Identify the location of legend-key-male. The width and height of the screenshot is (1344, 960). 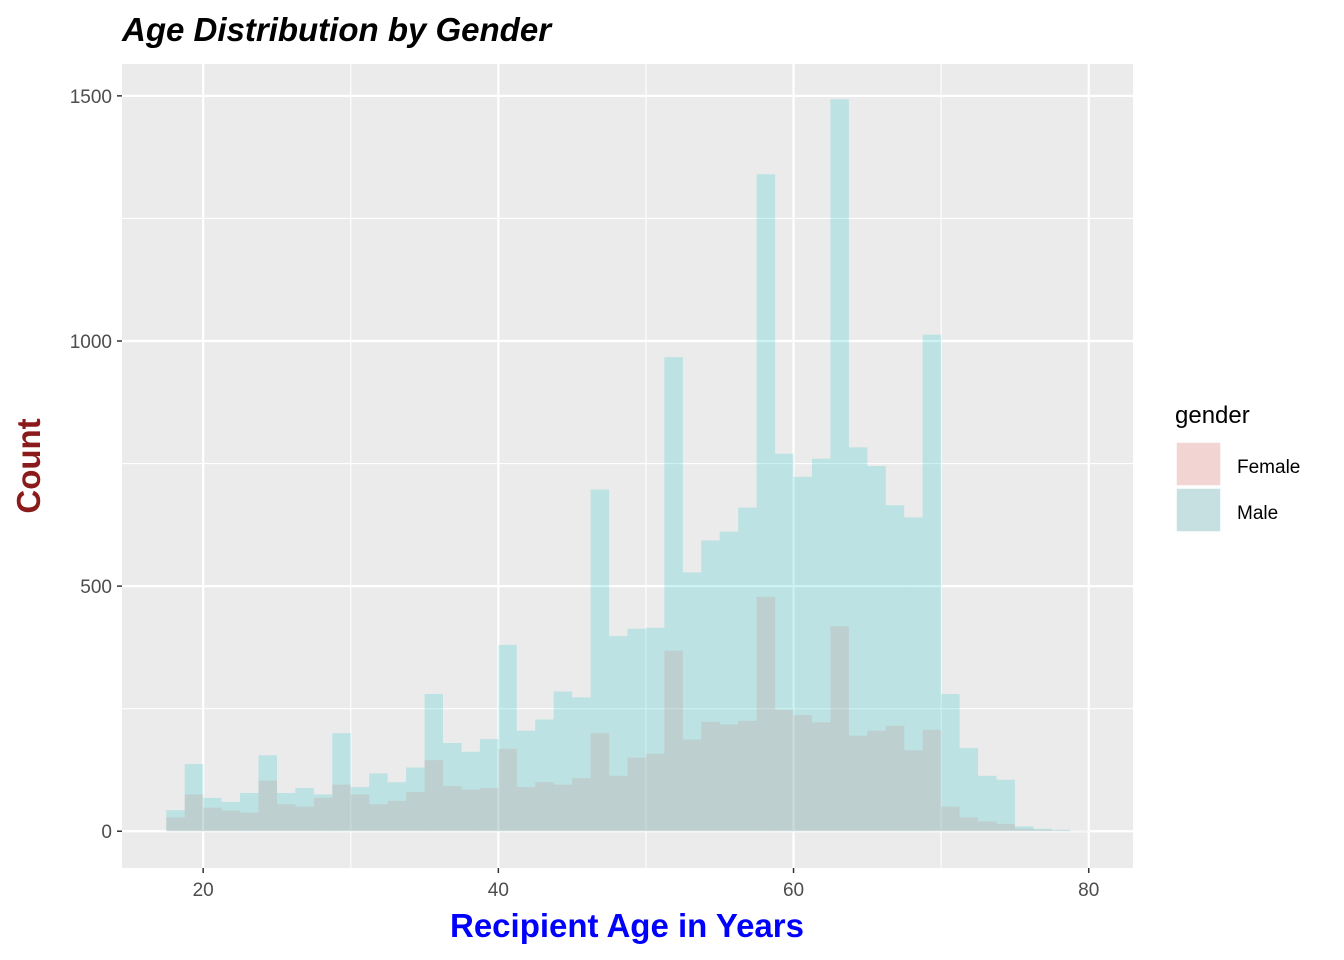
(1198, 510).